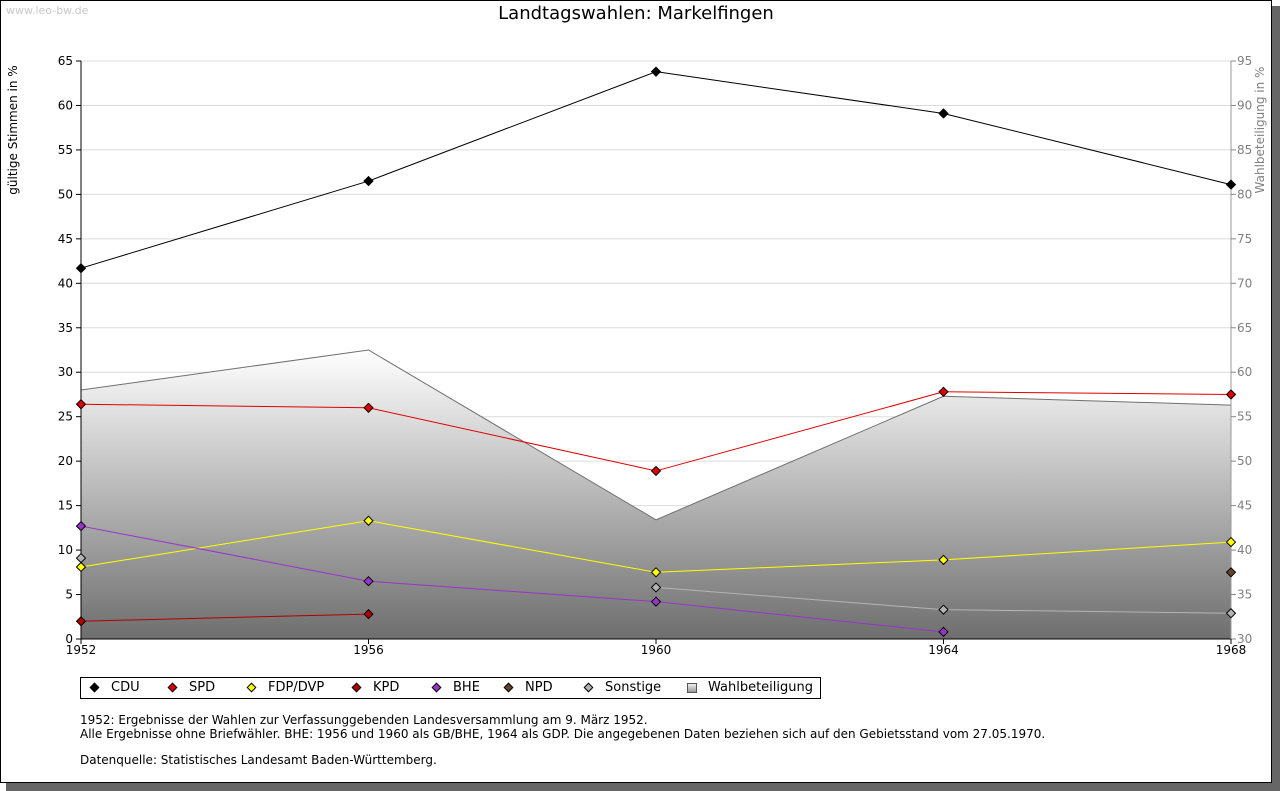  What do you see at coordinates (356, 687) in the screenshot?
I see `legend-marker-kpd` at bounding box center [356, 687].